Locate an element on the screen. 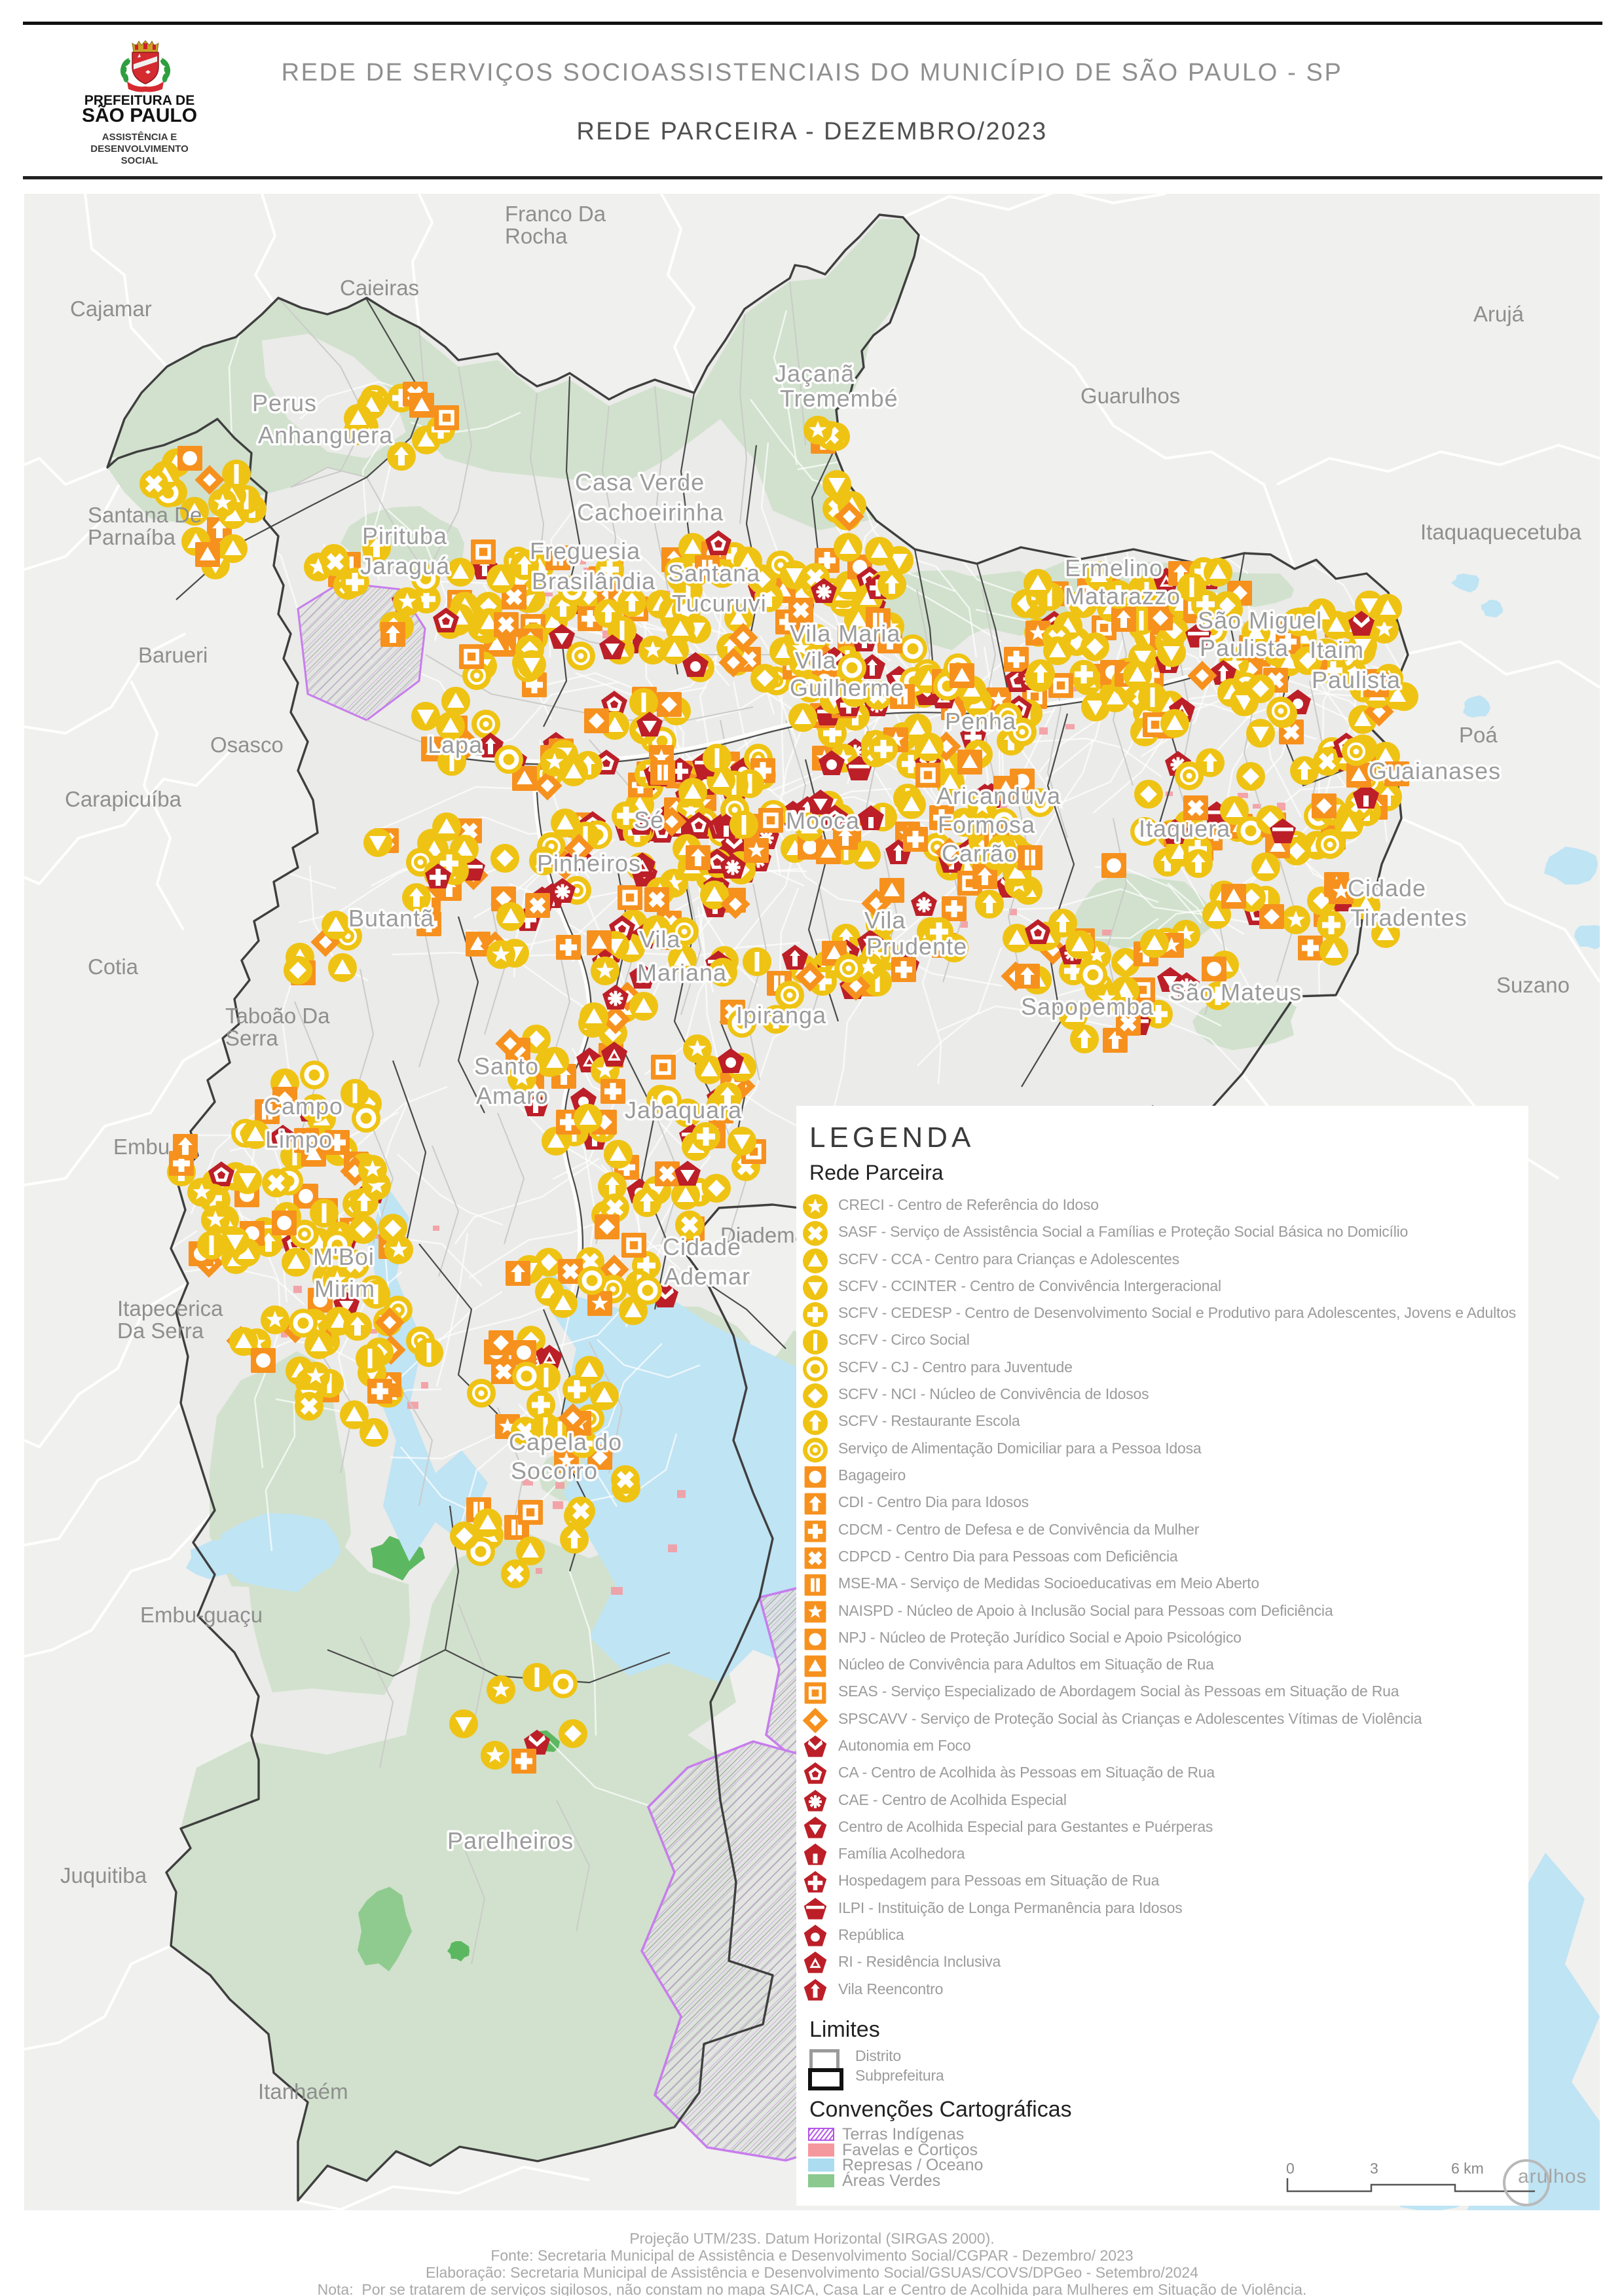  svg-text: Osasco is located at coordinates (247, 745).